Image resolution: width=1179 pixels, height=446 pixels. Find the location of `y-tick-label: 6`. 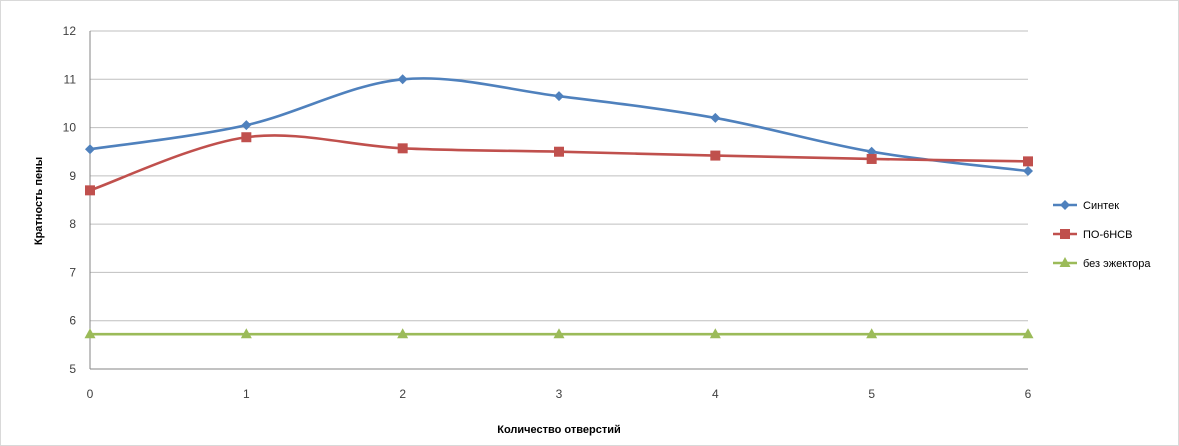

y-tick-label: 6 is located at coordinates (72, 321).